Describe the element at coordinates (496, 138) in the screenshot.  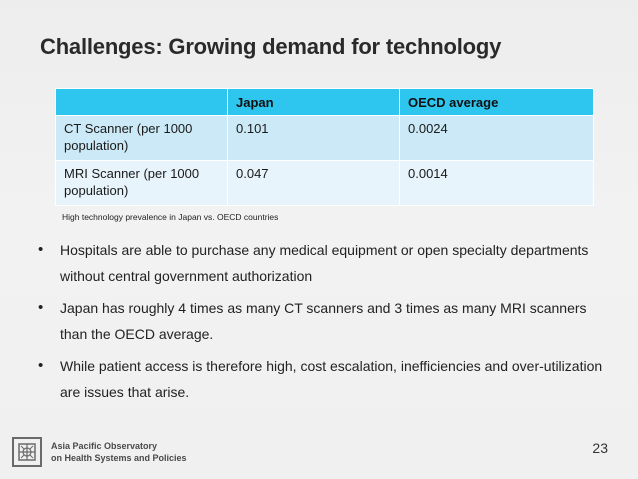
I see `table-cell: 0.0024` at that location.